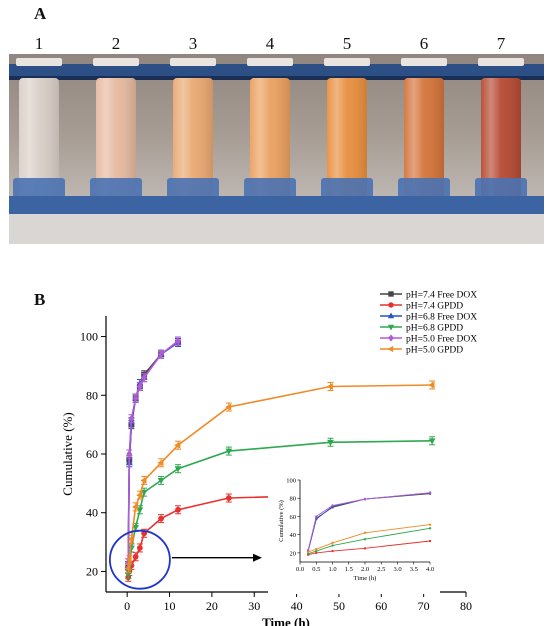 The width and height of the screenshot is (550, 626). Describe the element at coordinates (441, 340) in the screenshot. I see `legend-label: pH=5.0 Free DOX` at that location.